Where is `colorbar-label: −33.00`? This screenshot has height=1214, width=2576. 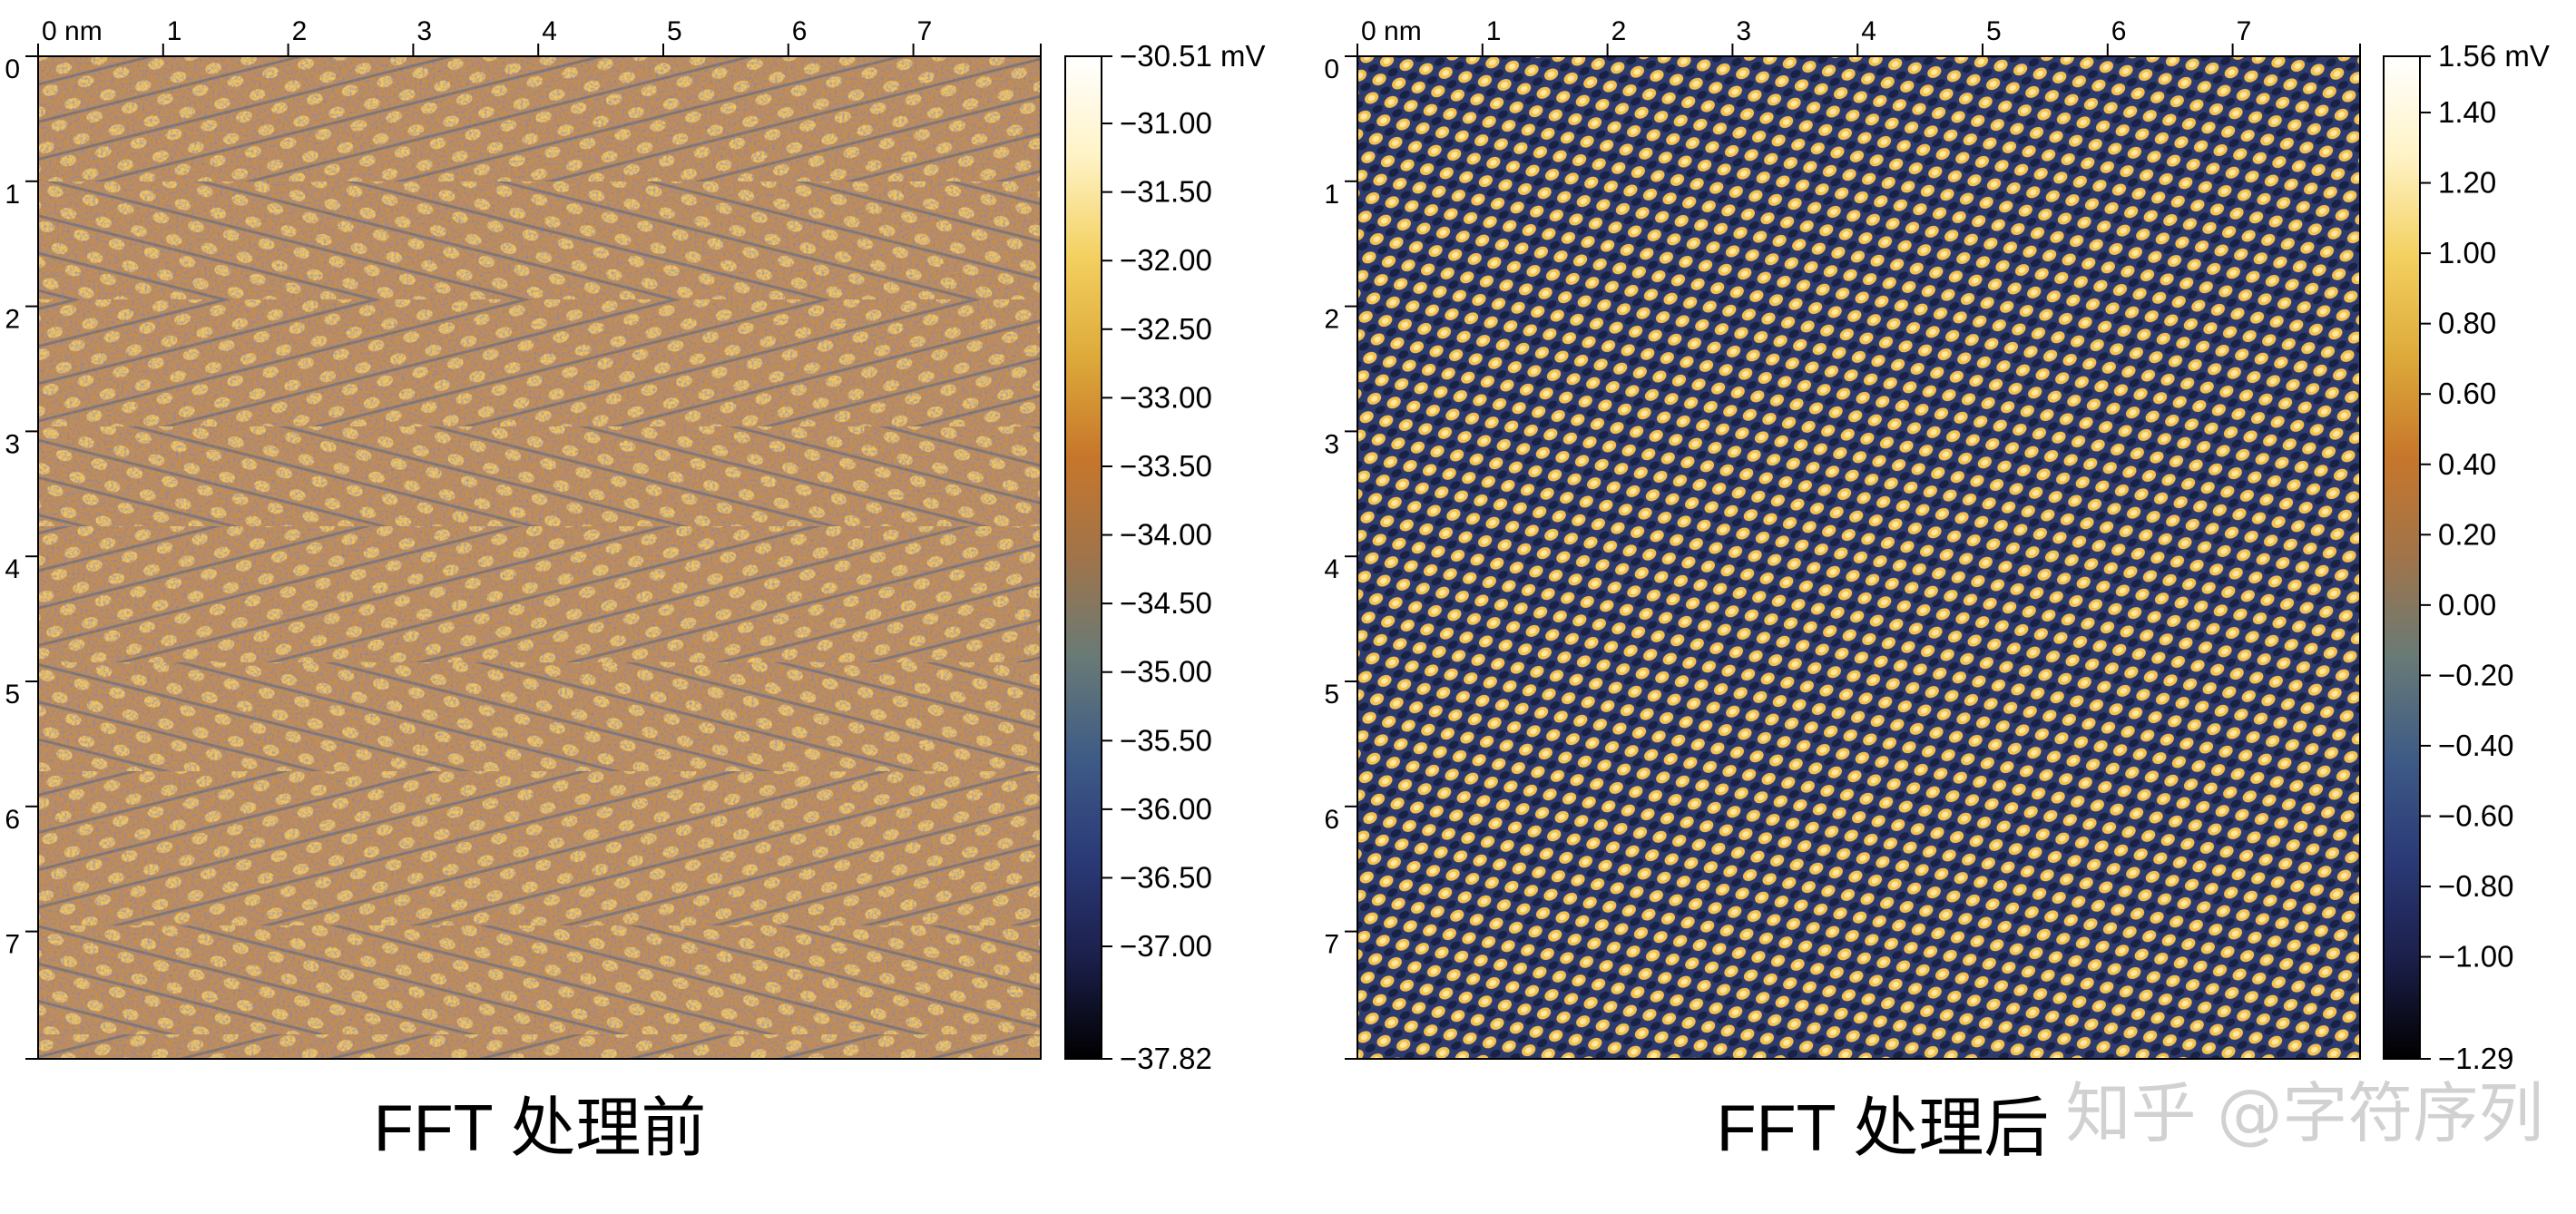 colorbar-label: −33.00 is located at coordinates (1166, 397).